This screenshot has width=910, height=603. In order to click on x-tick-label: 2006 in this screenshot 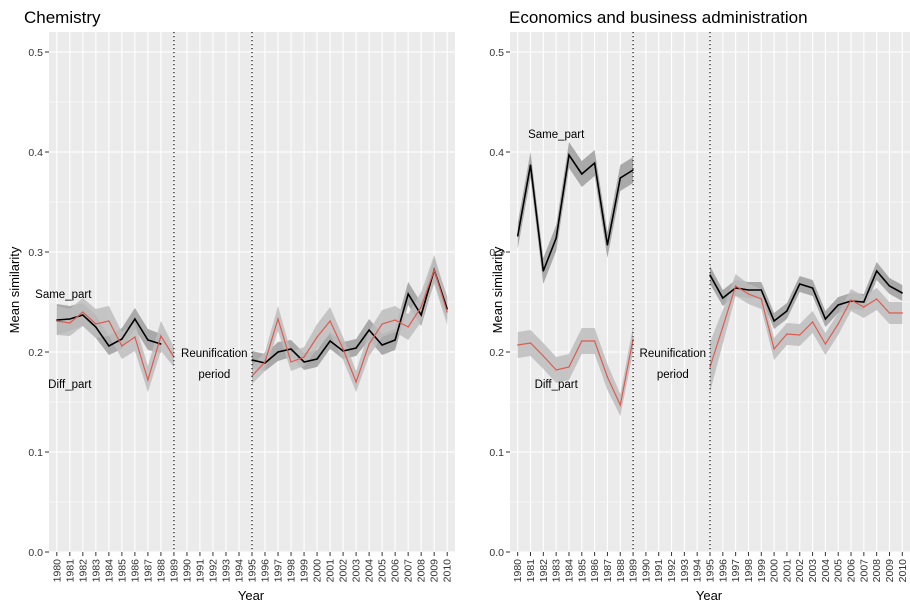, I will do `click(852, 571)`.